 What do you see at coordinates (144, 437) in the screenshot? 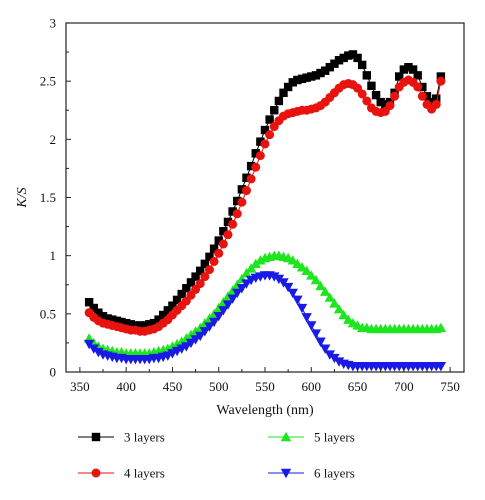
I see `legend-label: 3 layers` at bounding box center [144, 437].